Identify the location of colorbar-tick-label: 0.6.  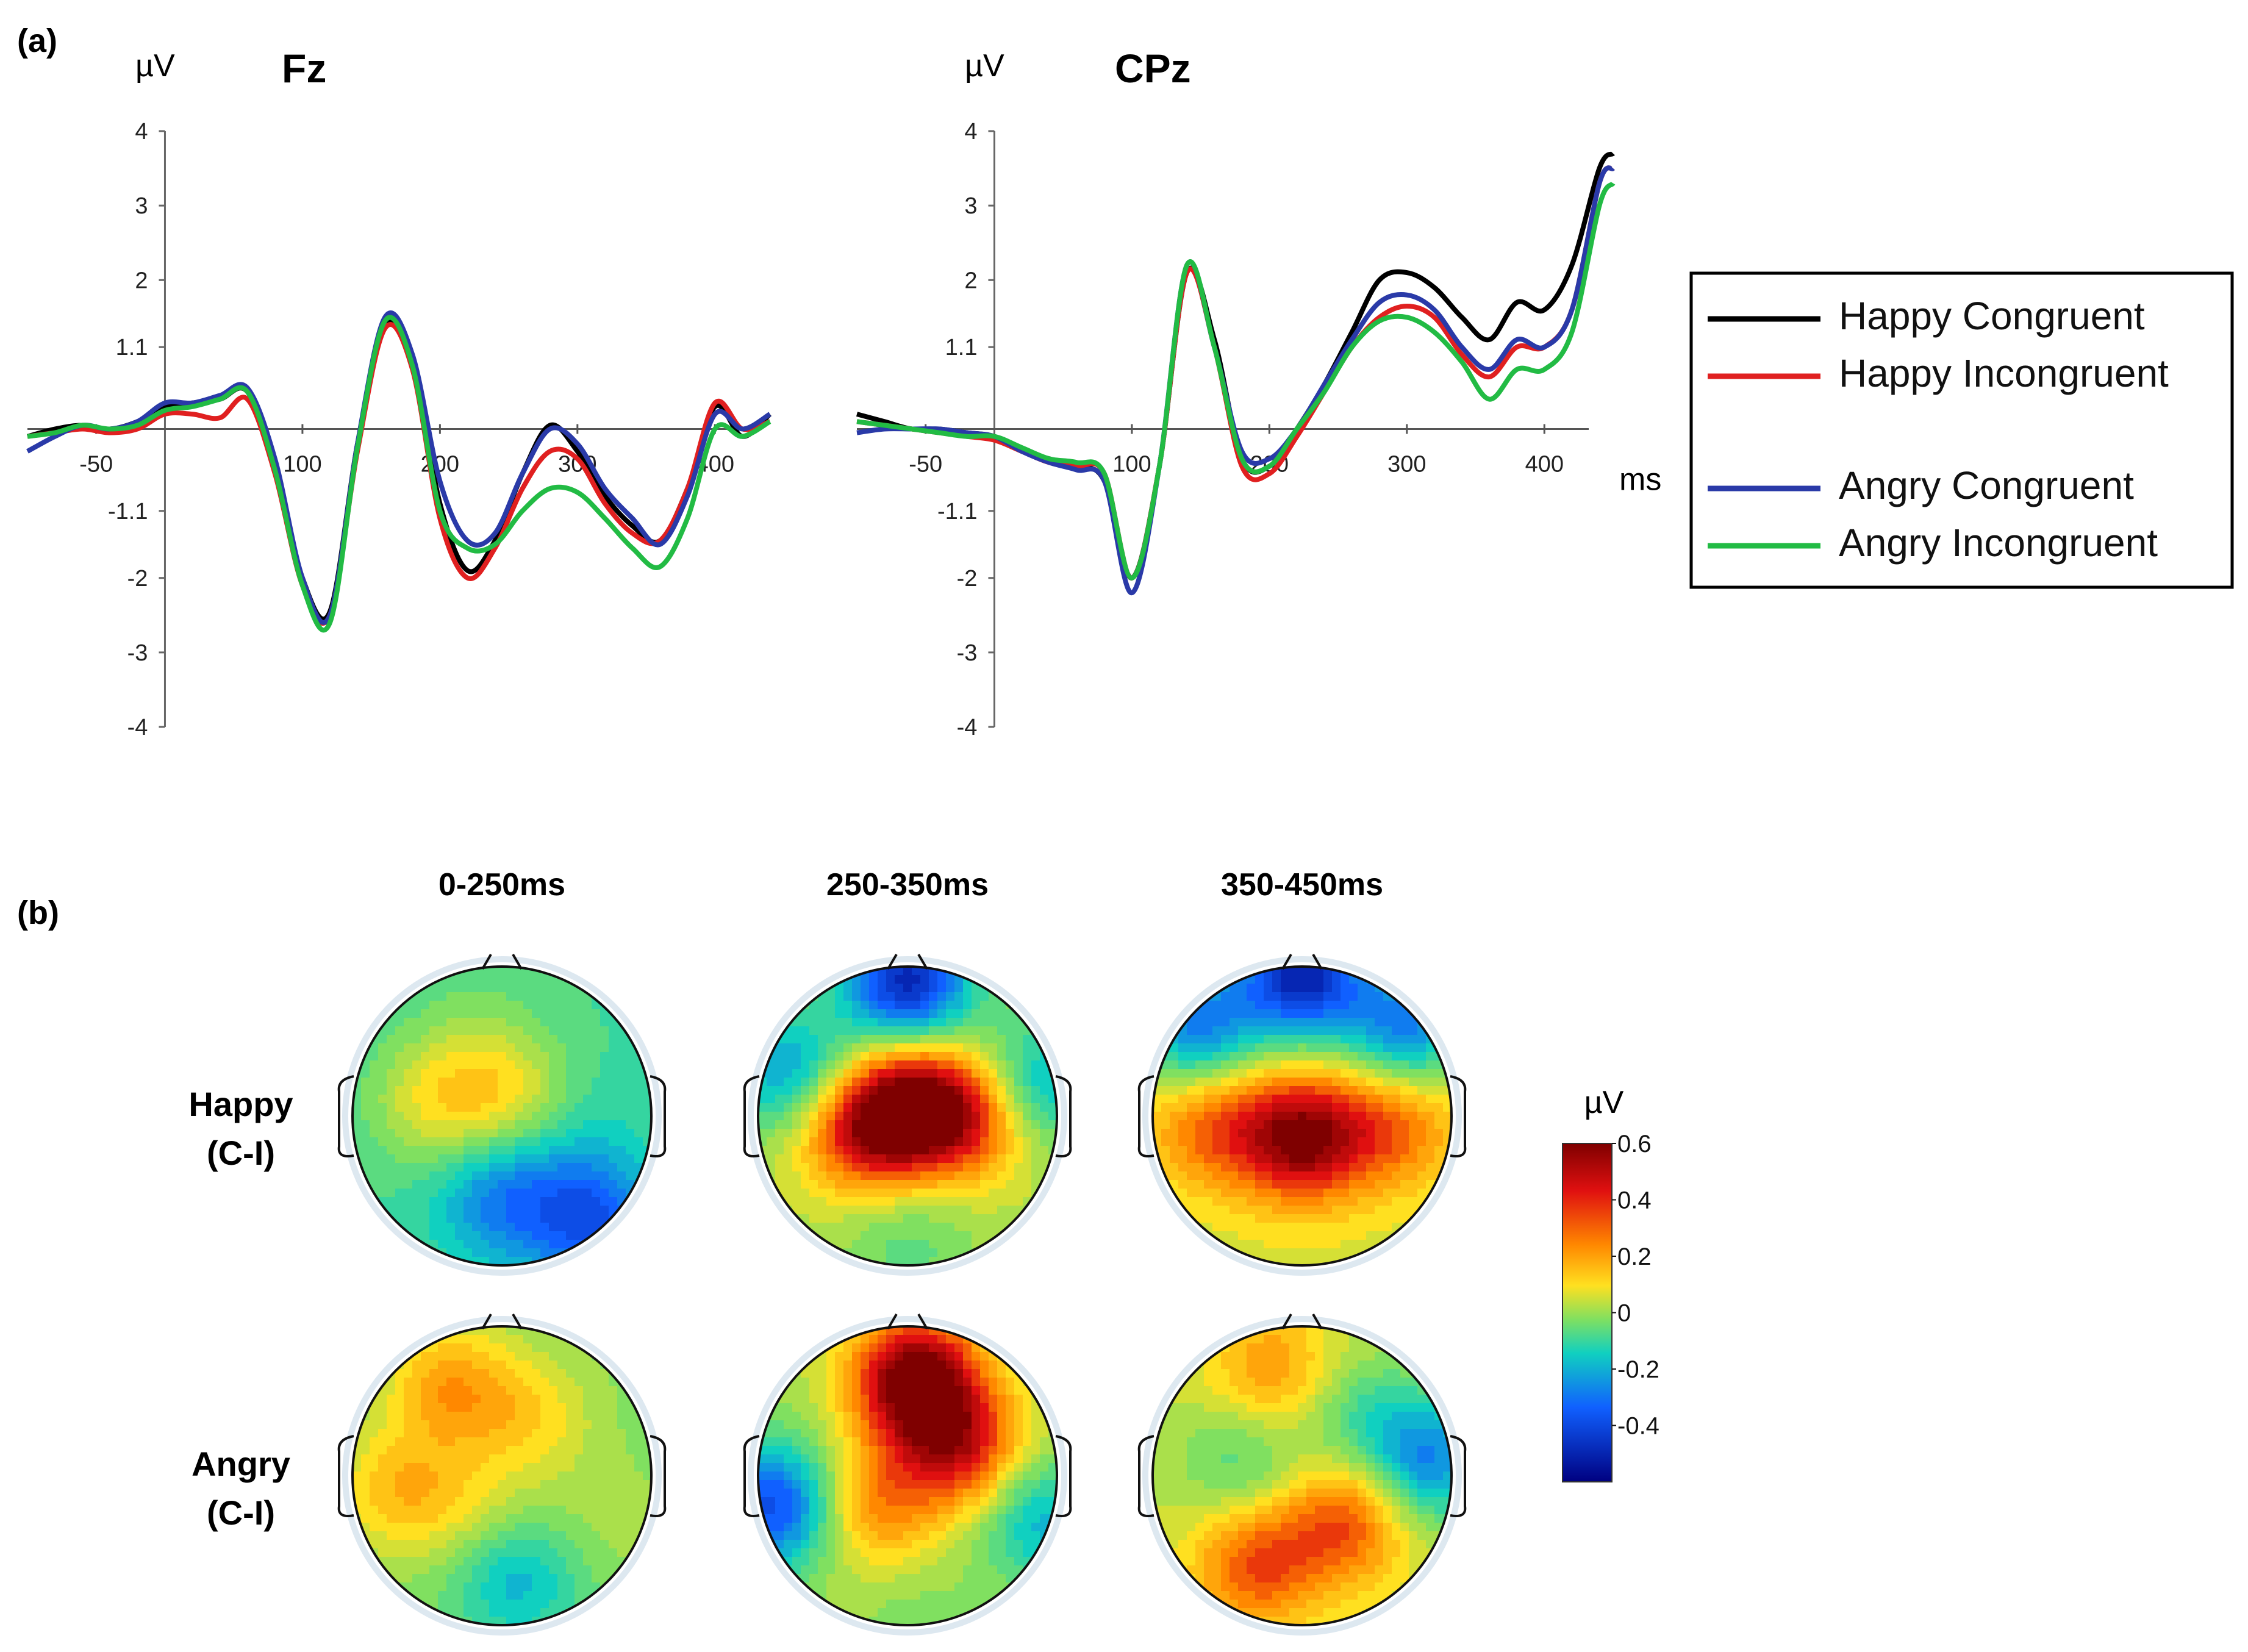
(1634, 1144).